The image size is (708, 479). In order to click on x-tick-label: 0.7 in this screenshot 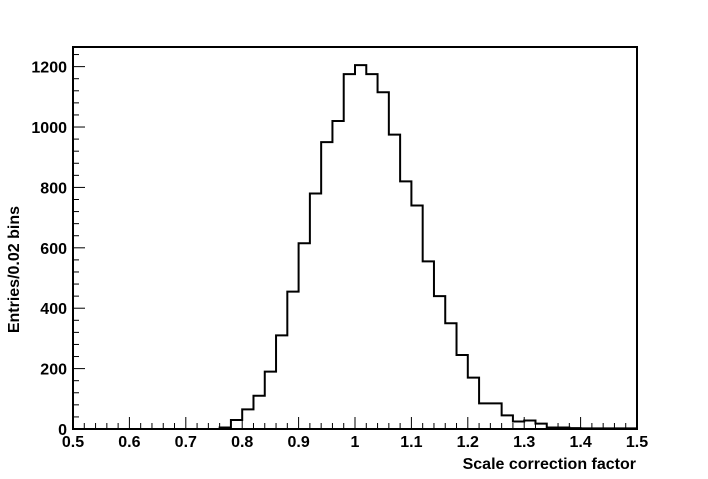, I will do `click(186, 442)`.